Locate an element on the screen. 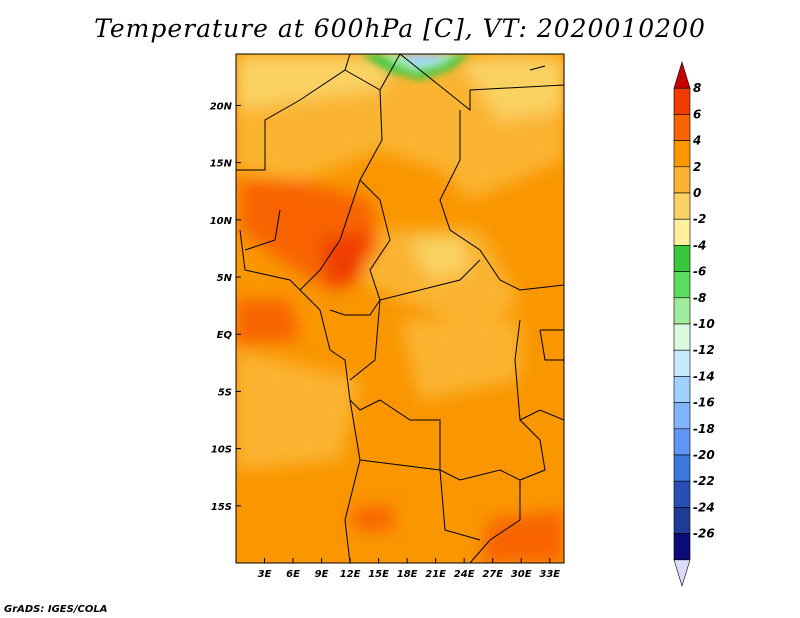 The height and width of the screenshot is (618, 800). colorbar-label: 6 is located at coordinates (697, 114).